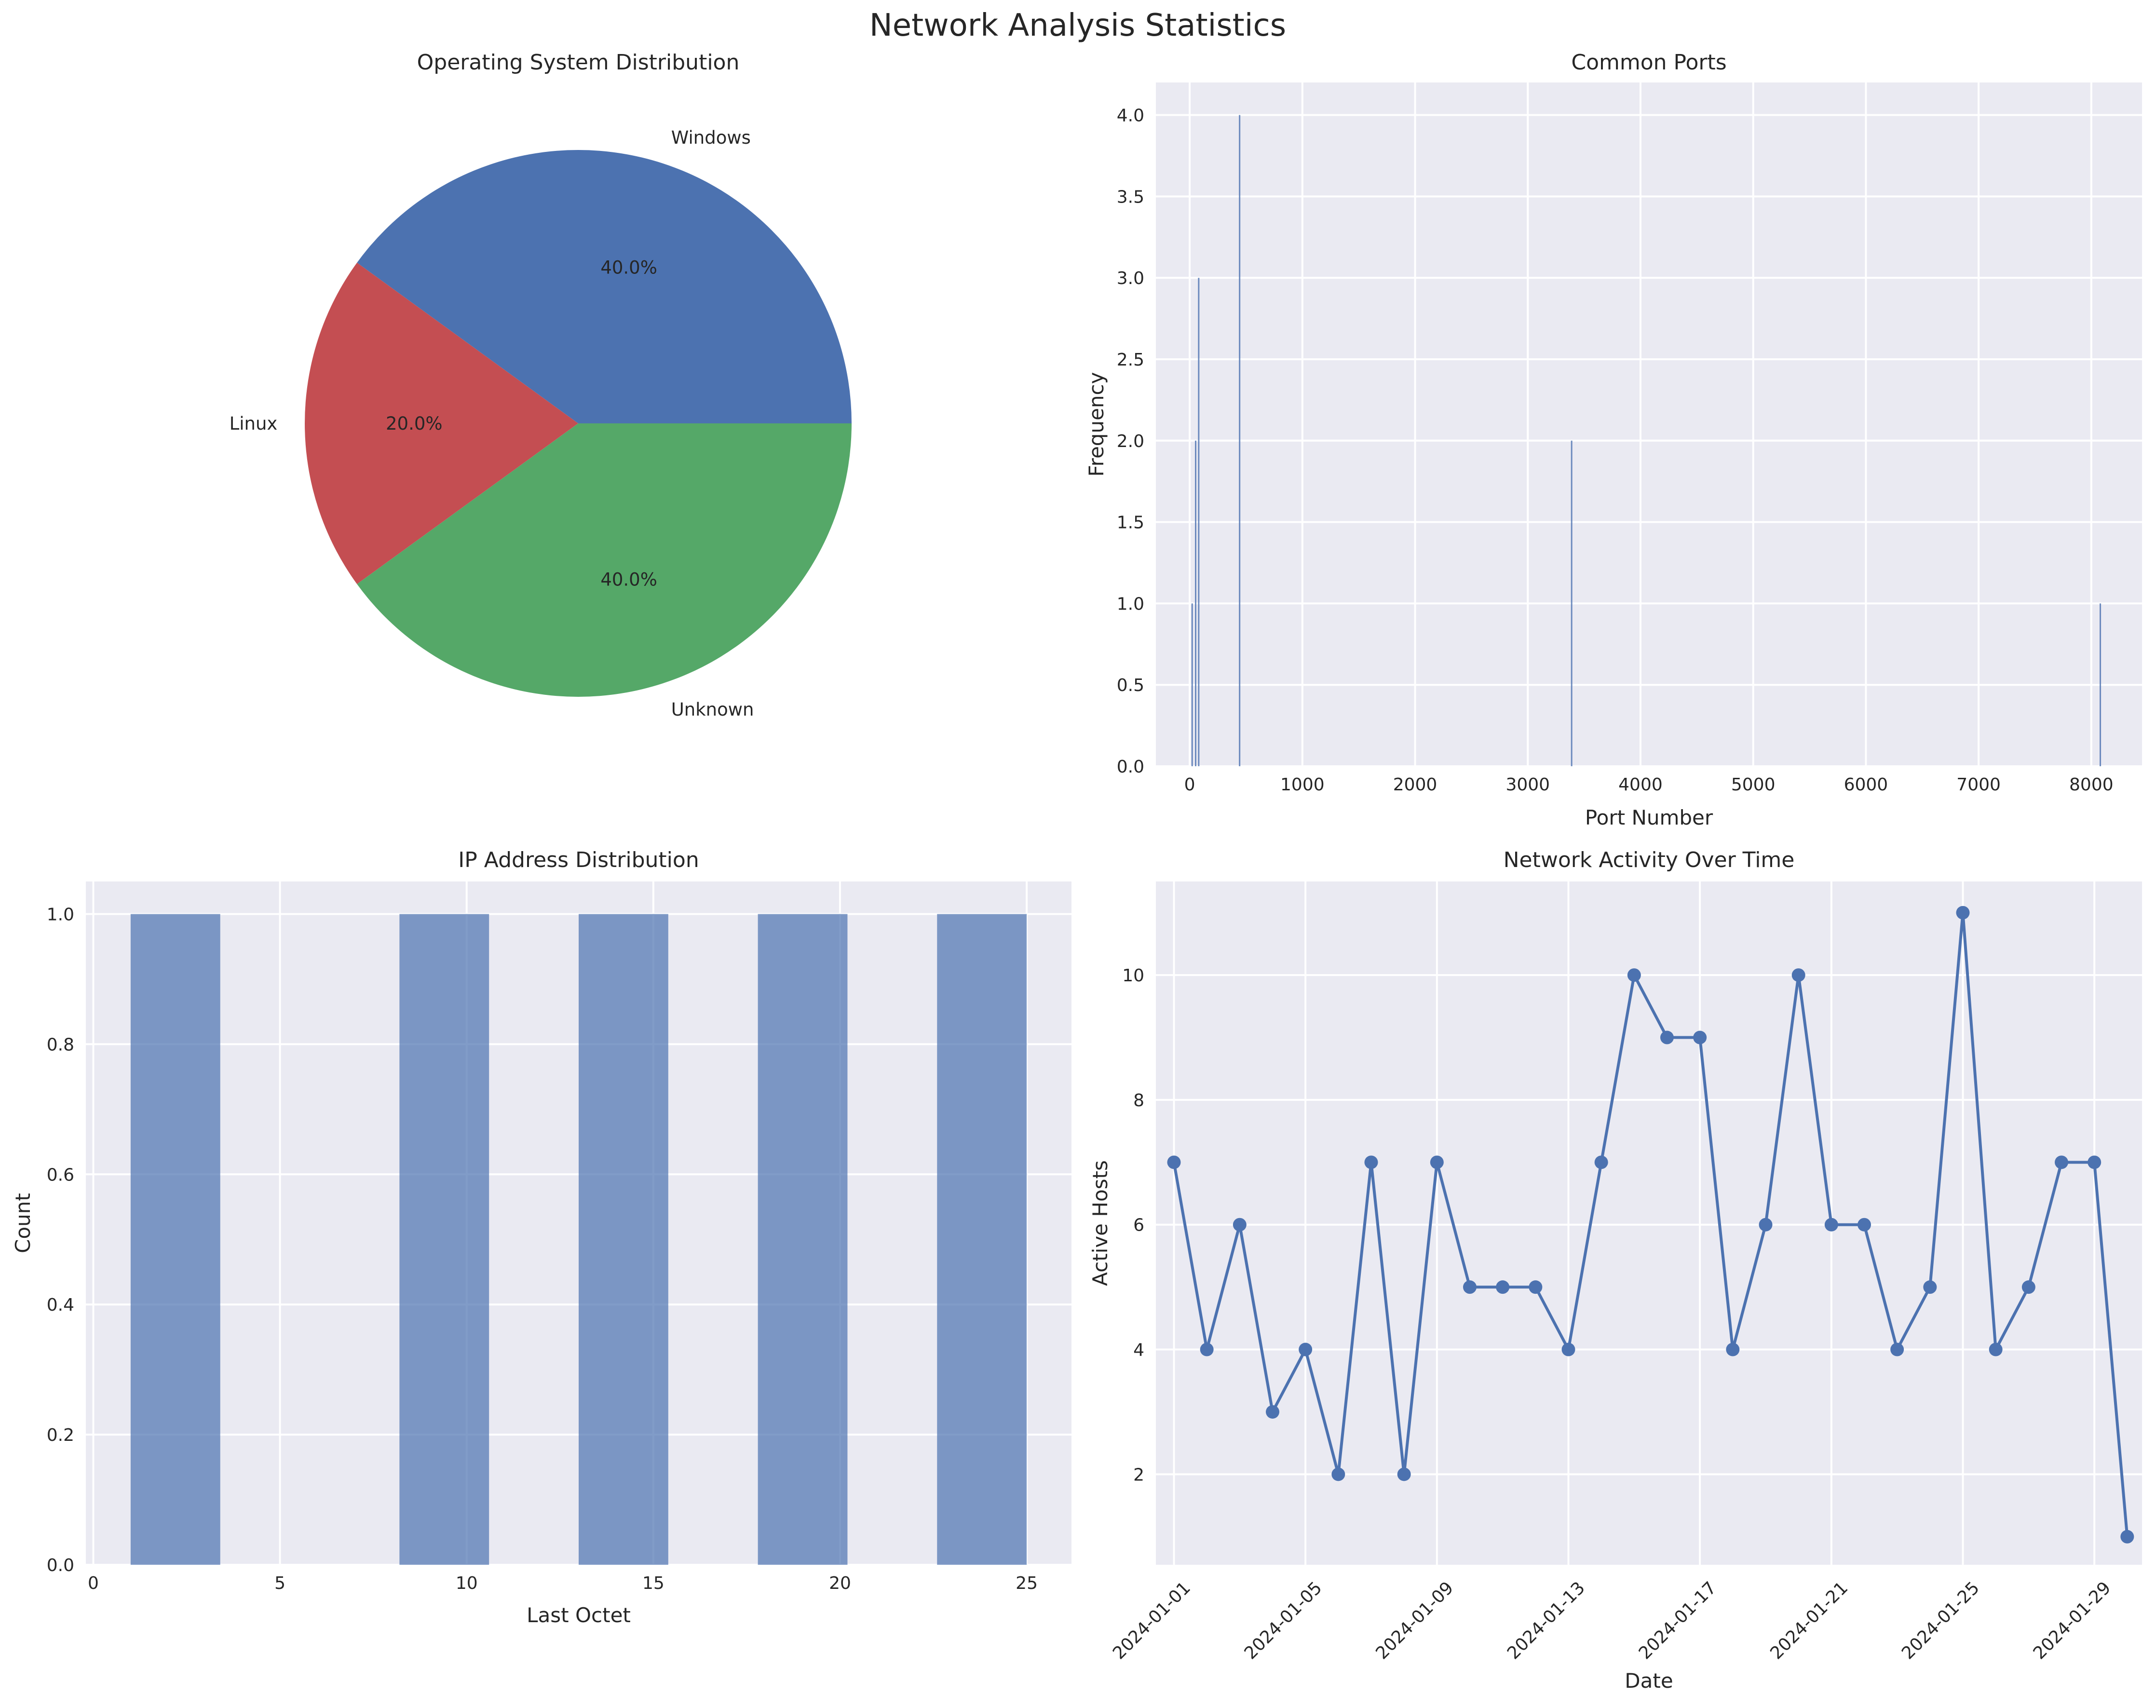 The height and width of the screenshot is (1708, 2156). What do you see at coordinates (1809, 1620) in the screenshot?
I see `activity-x-tick: 2024-01-21` at bounding box center [1809, 1620].